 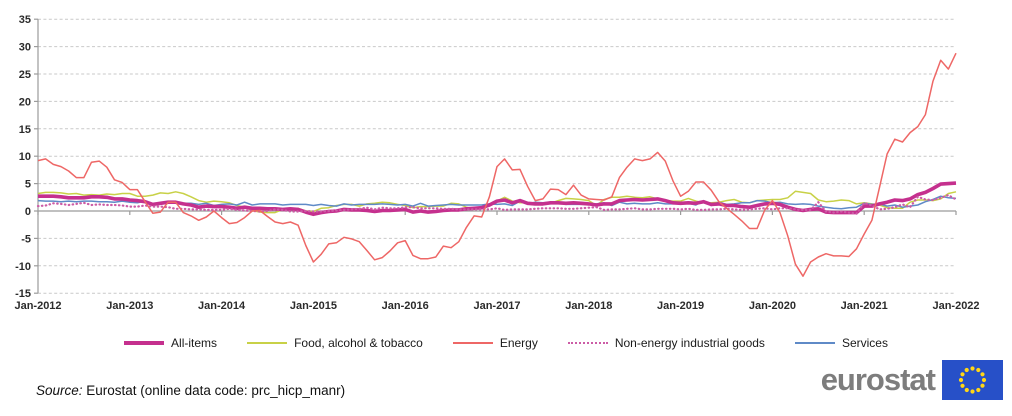 What do you see at coordinates (25, 75) in the screenshot?
I see `svg-text: 25` at bounding box center [25, 75].